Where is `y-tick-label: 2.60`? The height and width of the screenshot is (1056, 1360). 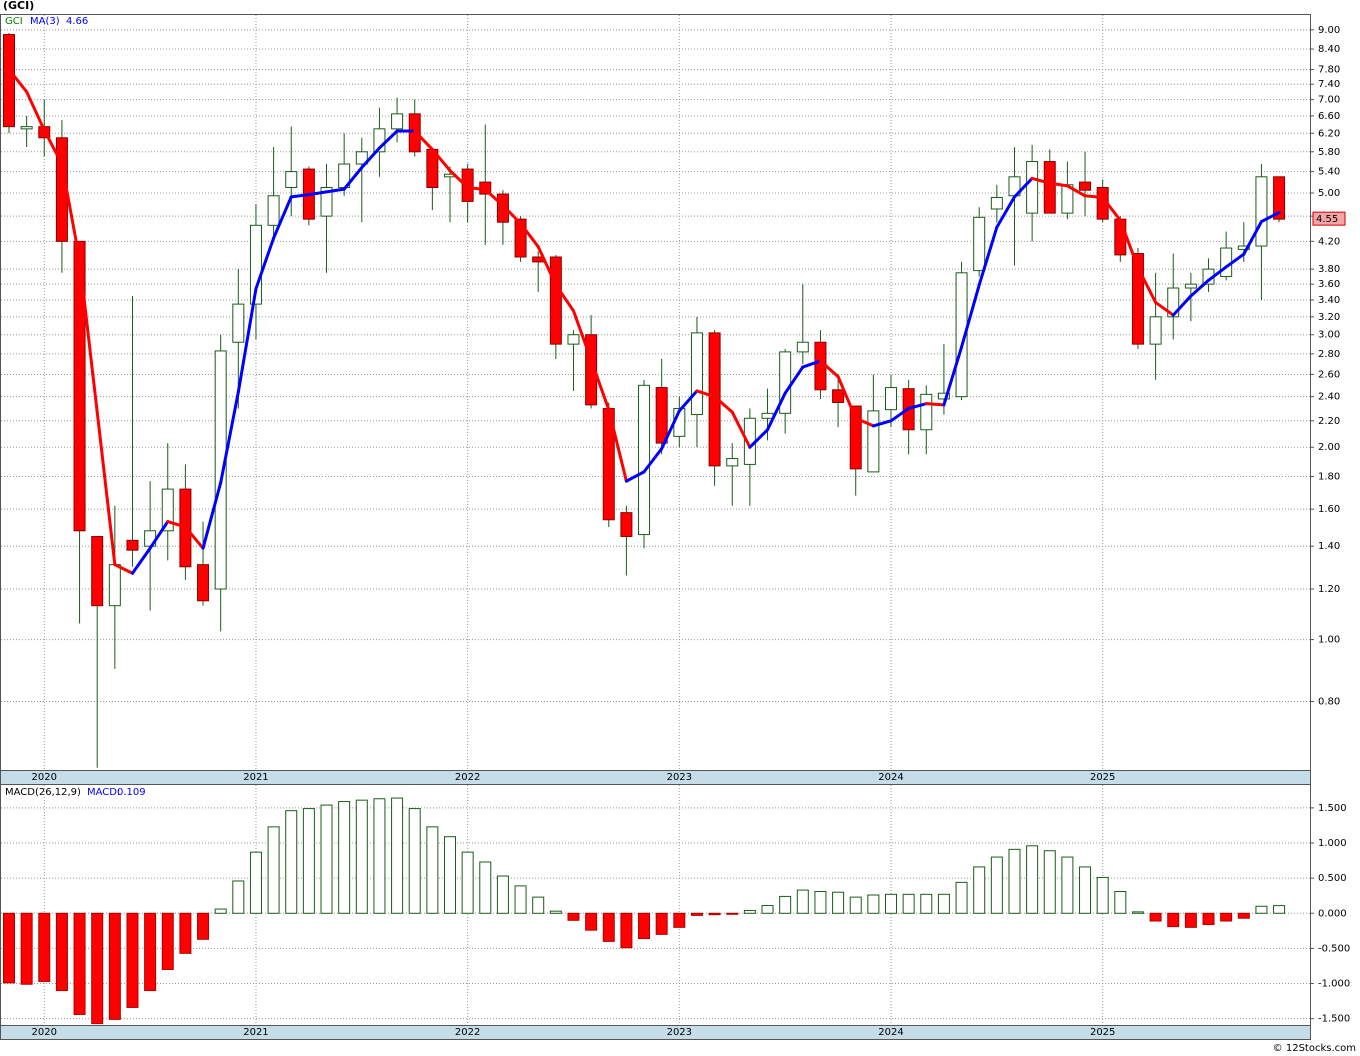 y-tick-label: 2.60 is located at coordinates (1329, 374).